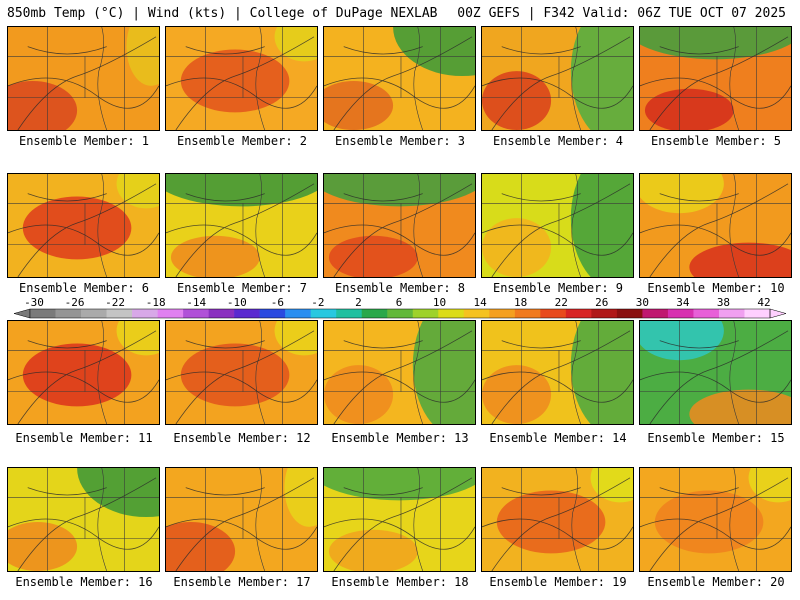  Describe the element at coordinates (439, 302) in the screenshot. I see `colorbar-tick-label: 10` at that location.